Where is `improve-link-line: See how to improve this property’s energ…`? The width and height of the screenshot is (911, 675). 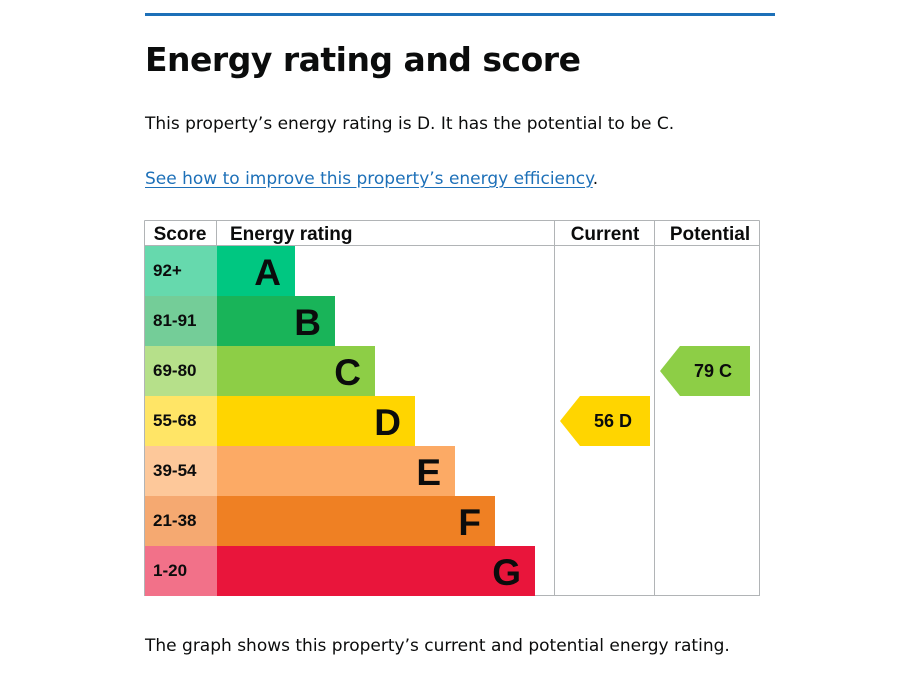 improve-link-line: See how to improve this property’s energ… is located at coordinates (371, 179).